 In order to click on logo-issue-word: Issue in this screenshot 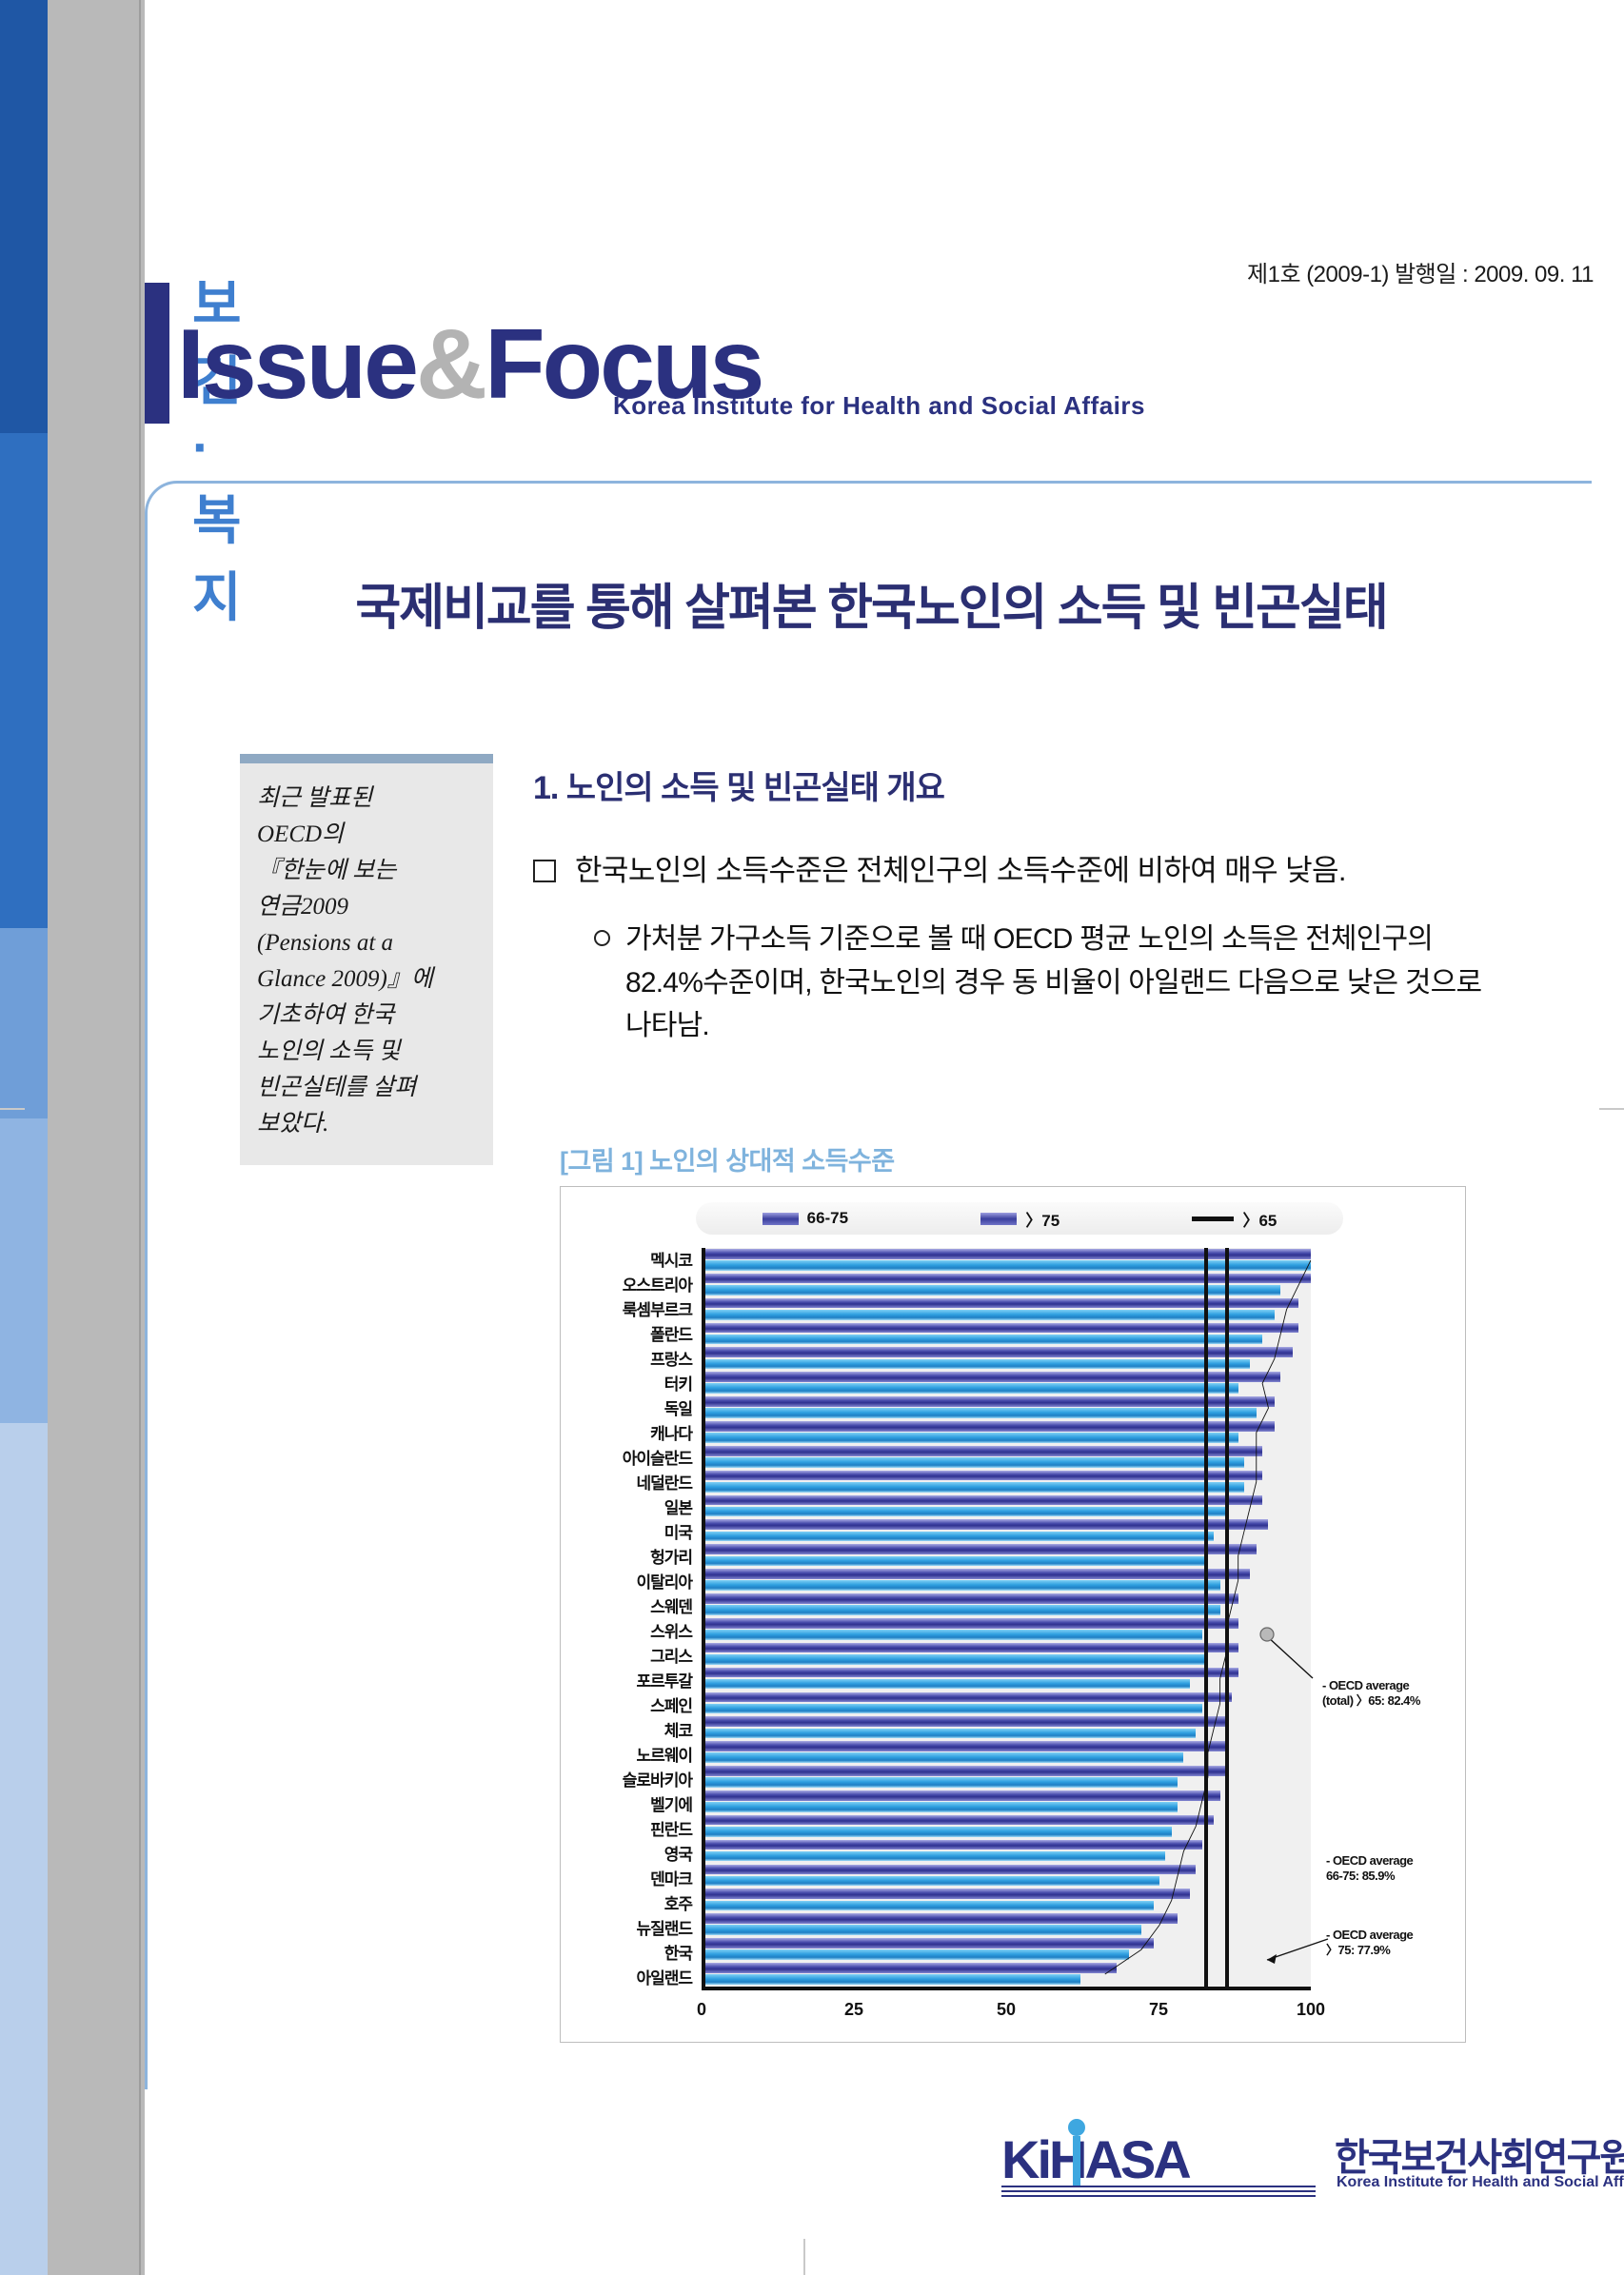, I will do `click(298, 364)`.